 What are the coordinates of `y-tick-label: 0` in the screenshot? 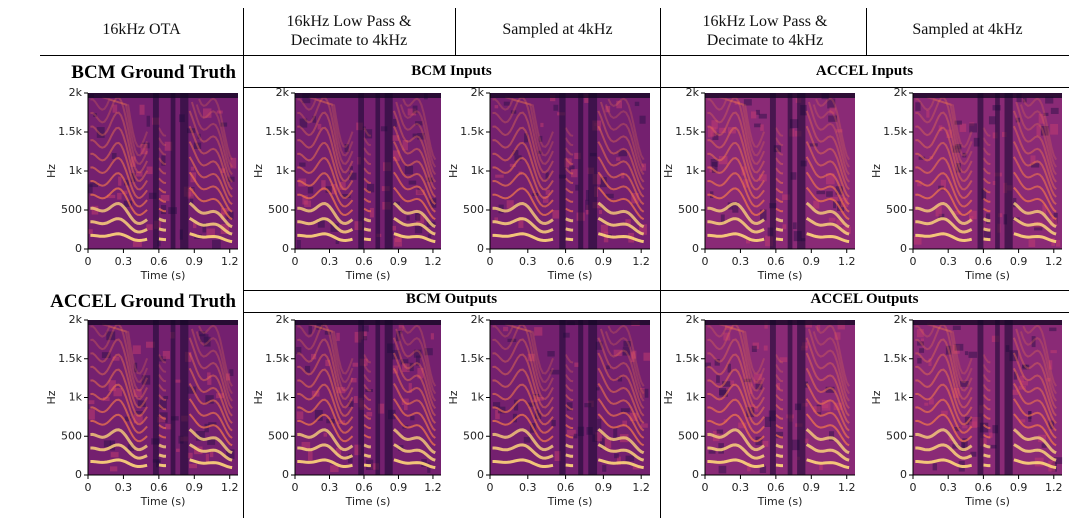 It's located at (480, 248).